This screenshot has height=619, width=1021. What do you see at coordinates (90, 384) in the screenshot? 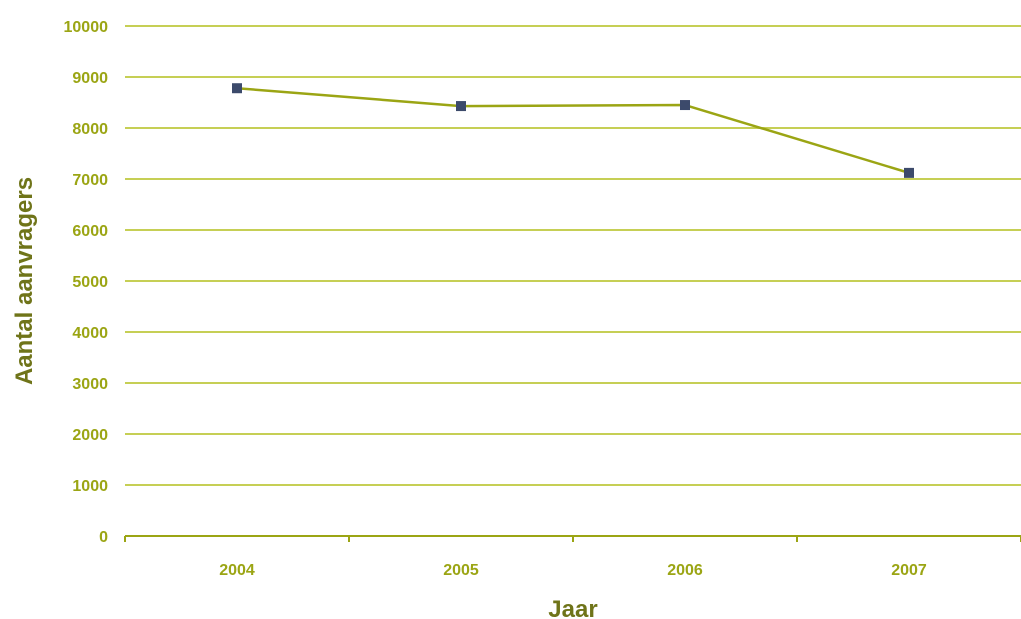
I see `y-tick-label: 3000` at bounding box center [90, 384].